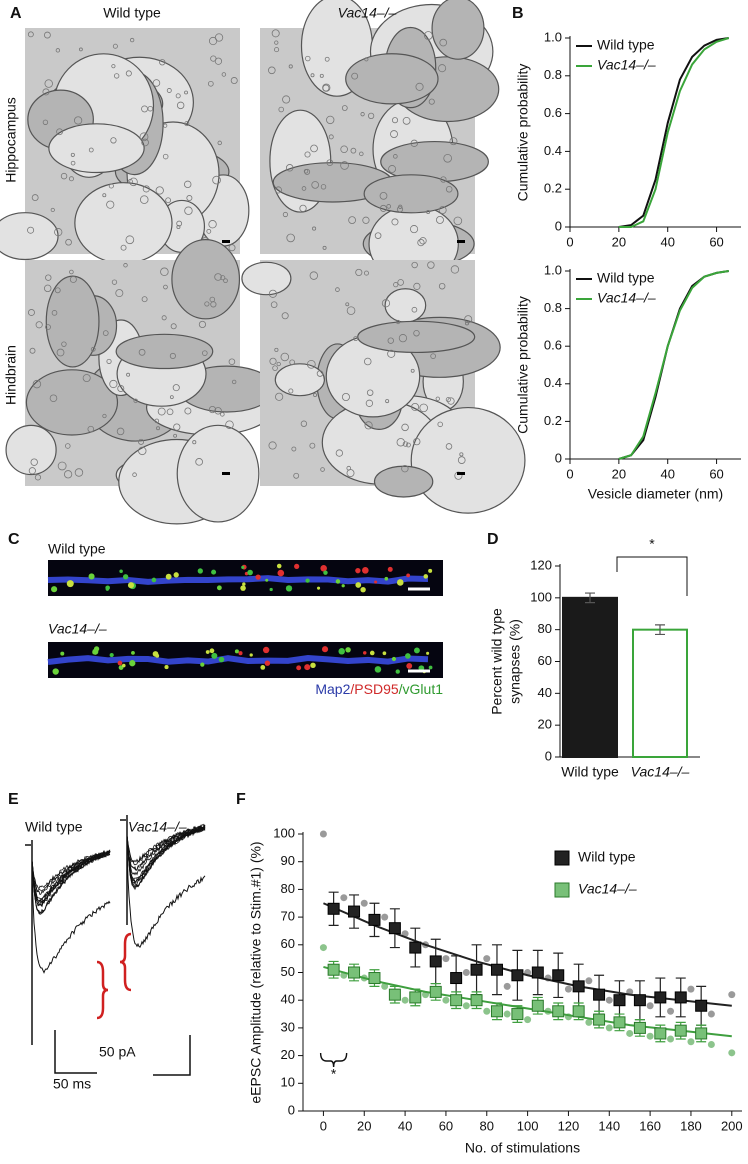  I want to click on y-tick-label: 0.2, so click(553, 188).